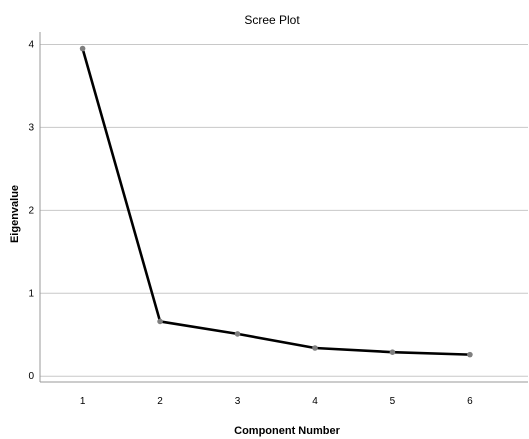 Image resolution: width=529 pixels, height=439 pixels. What do you see at coordinates (470, 401) in the screenshot?
I see `x-tick-label: 6` at bounding box center [470, 401].